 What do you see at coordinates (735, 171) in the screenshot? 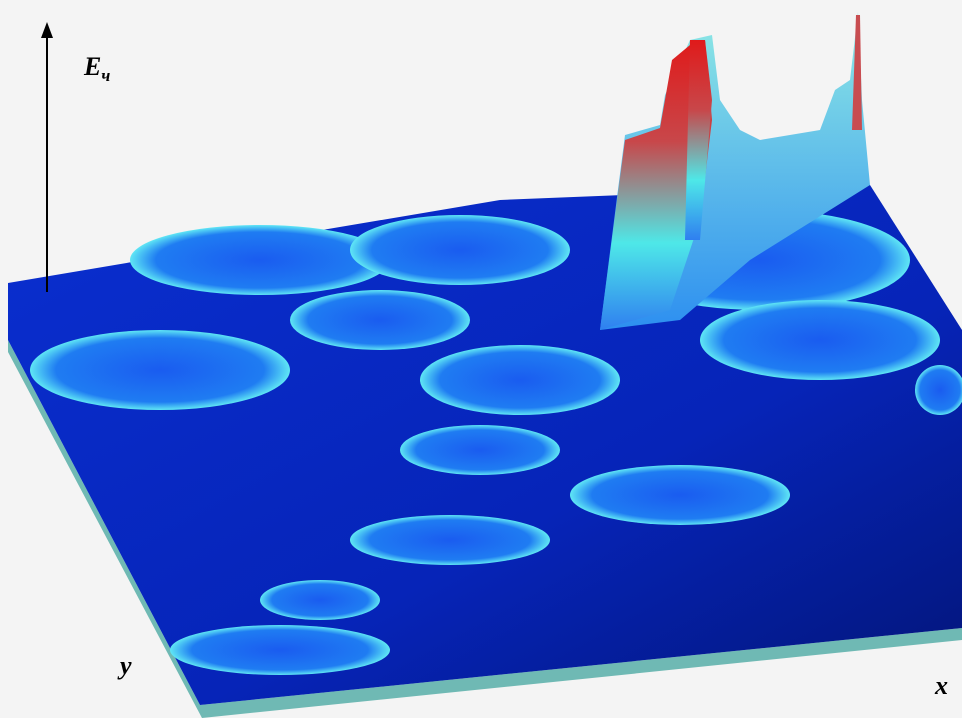
I see `terrain-peaks` at bounding box center [735, 171].